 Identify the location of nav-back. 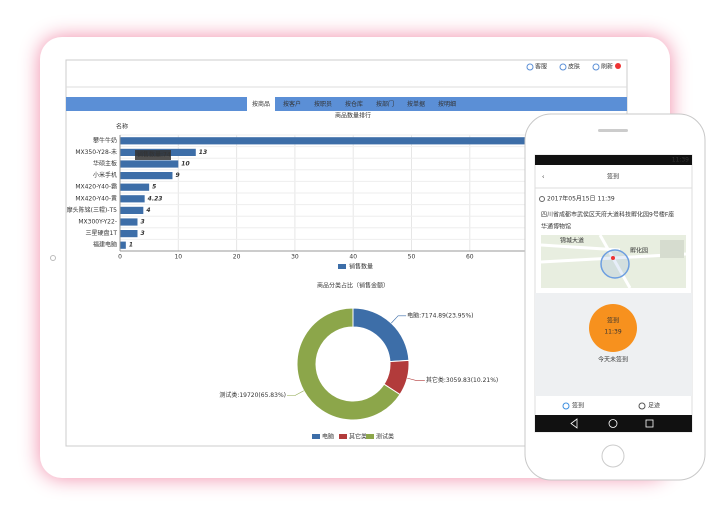
(574, 423).